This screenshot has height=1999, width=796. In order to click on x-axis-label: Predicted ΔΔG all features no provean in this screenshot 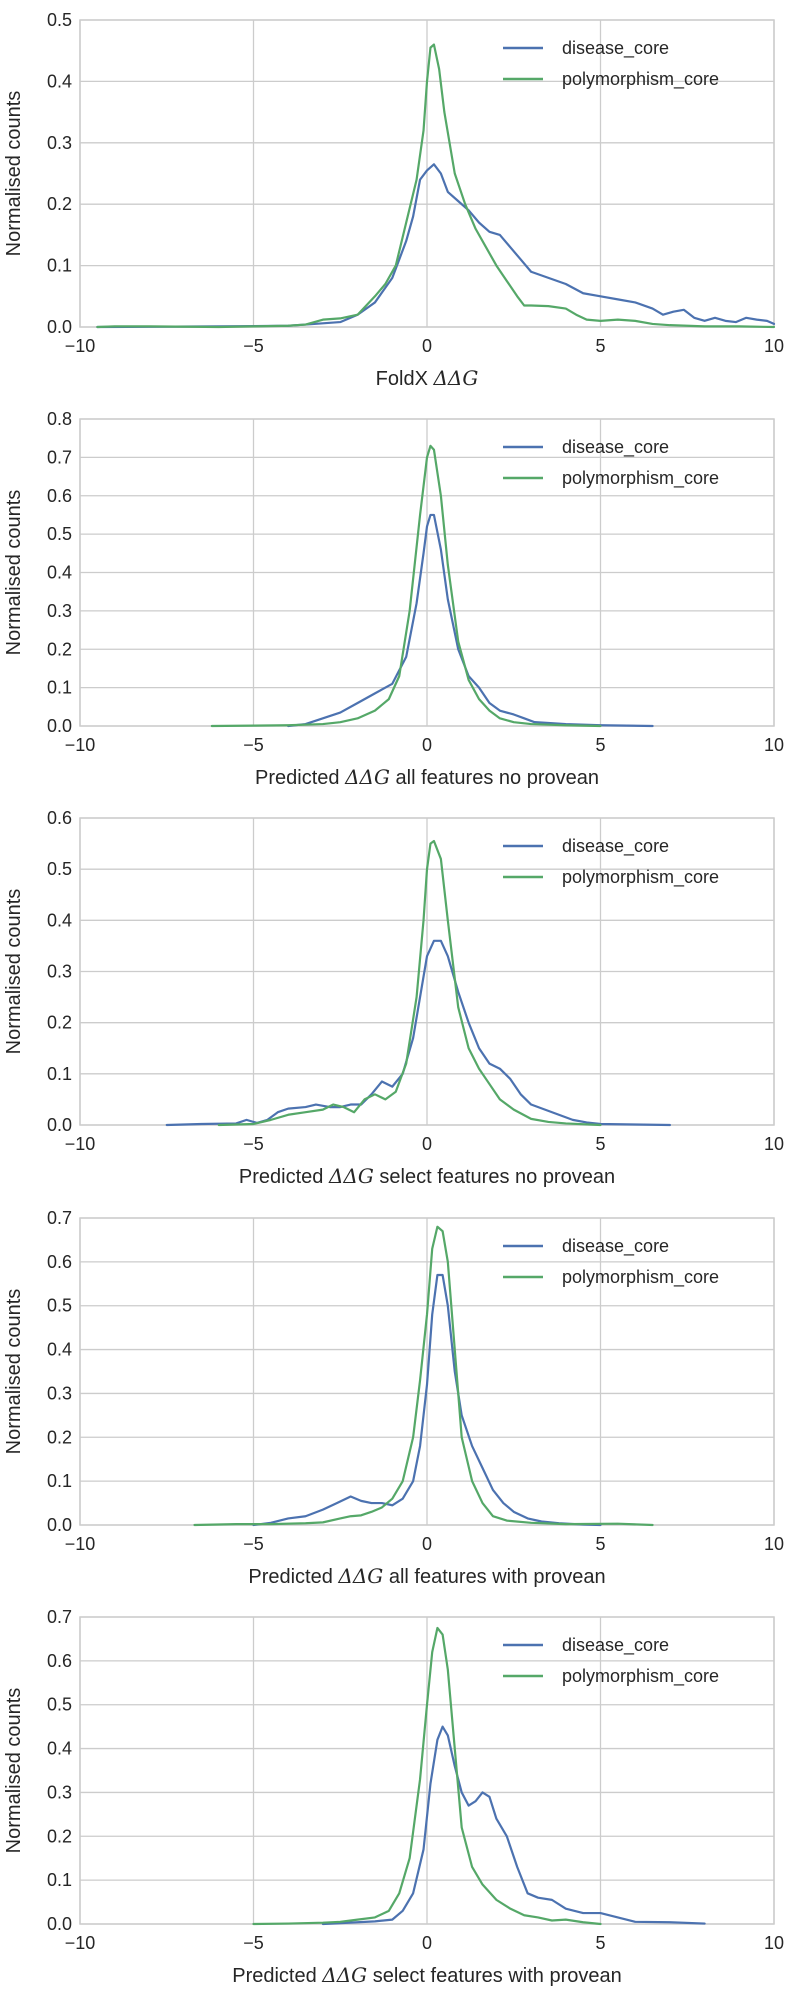, I will do `click(427, 777)`.